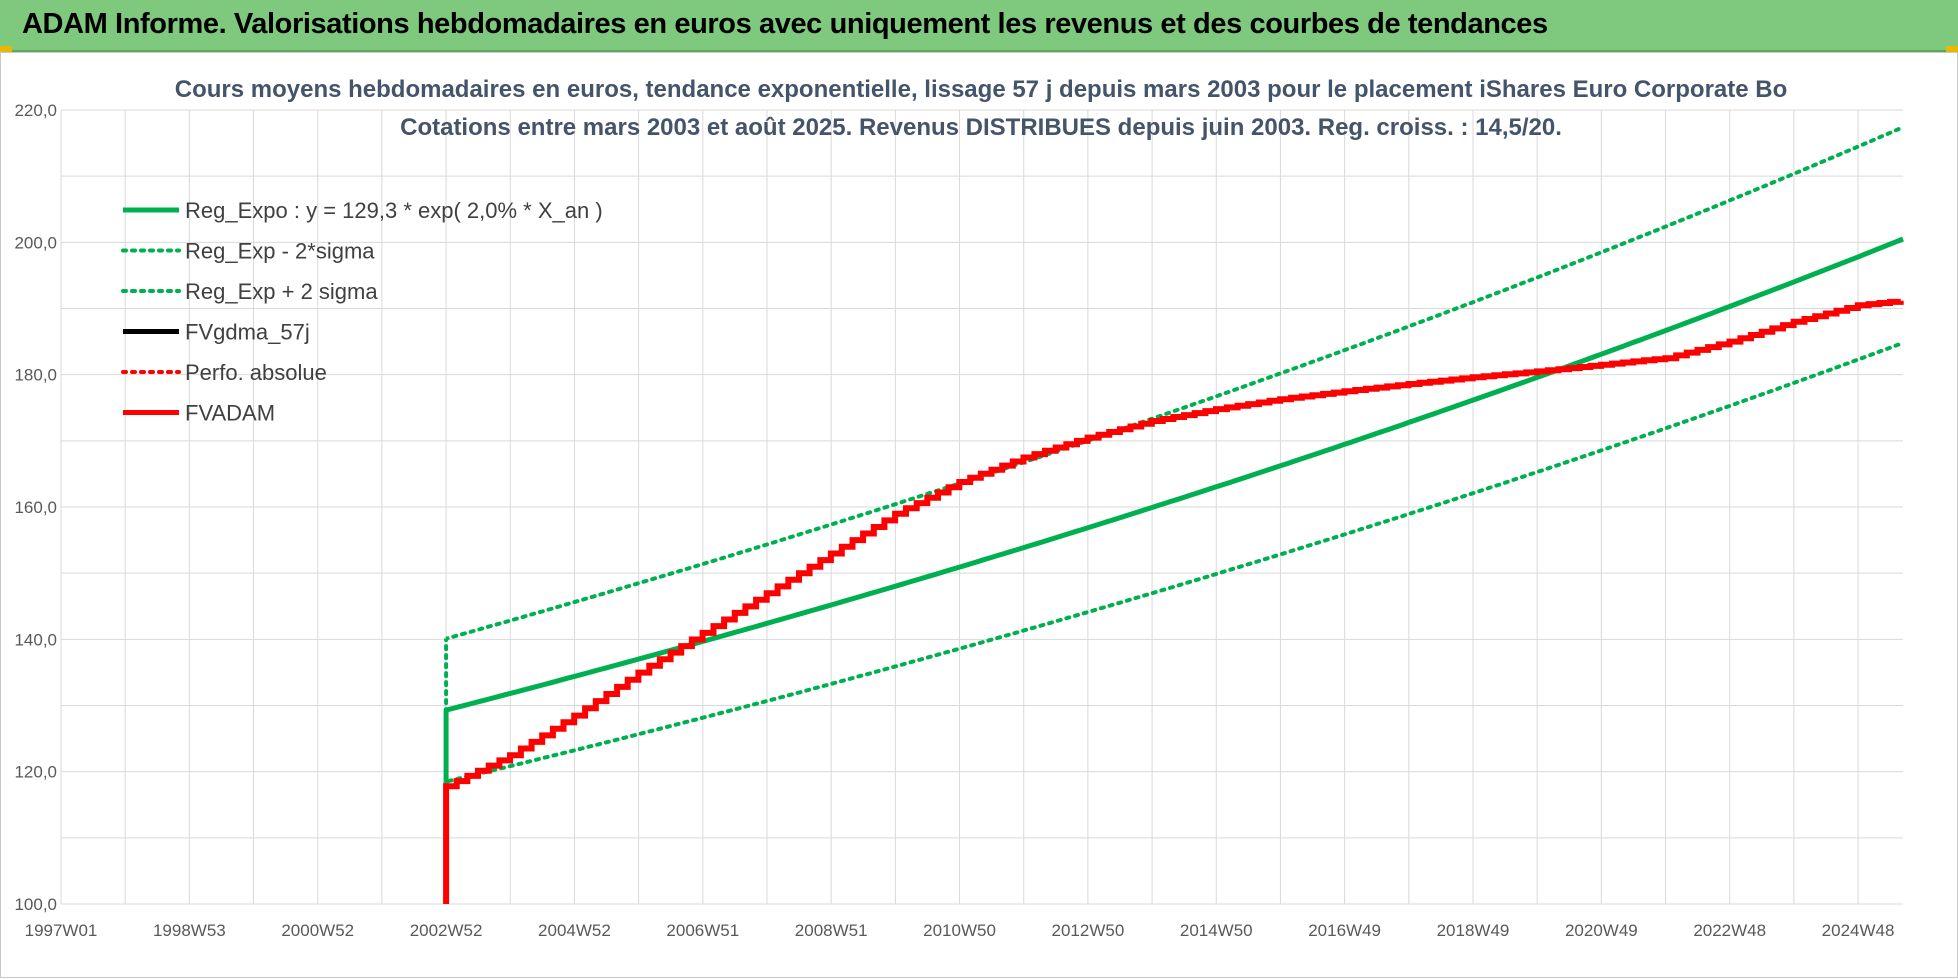 The height and width of the screenshot is (979, 1958). Describe the element at coordinates (35, 242) in the screenshot. I see `y-tick-label: 200,0` at that location.